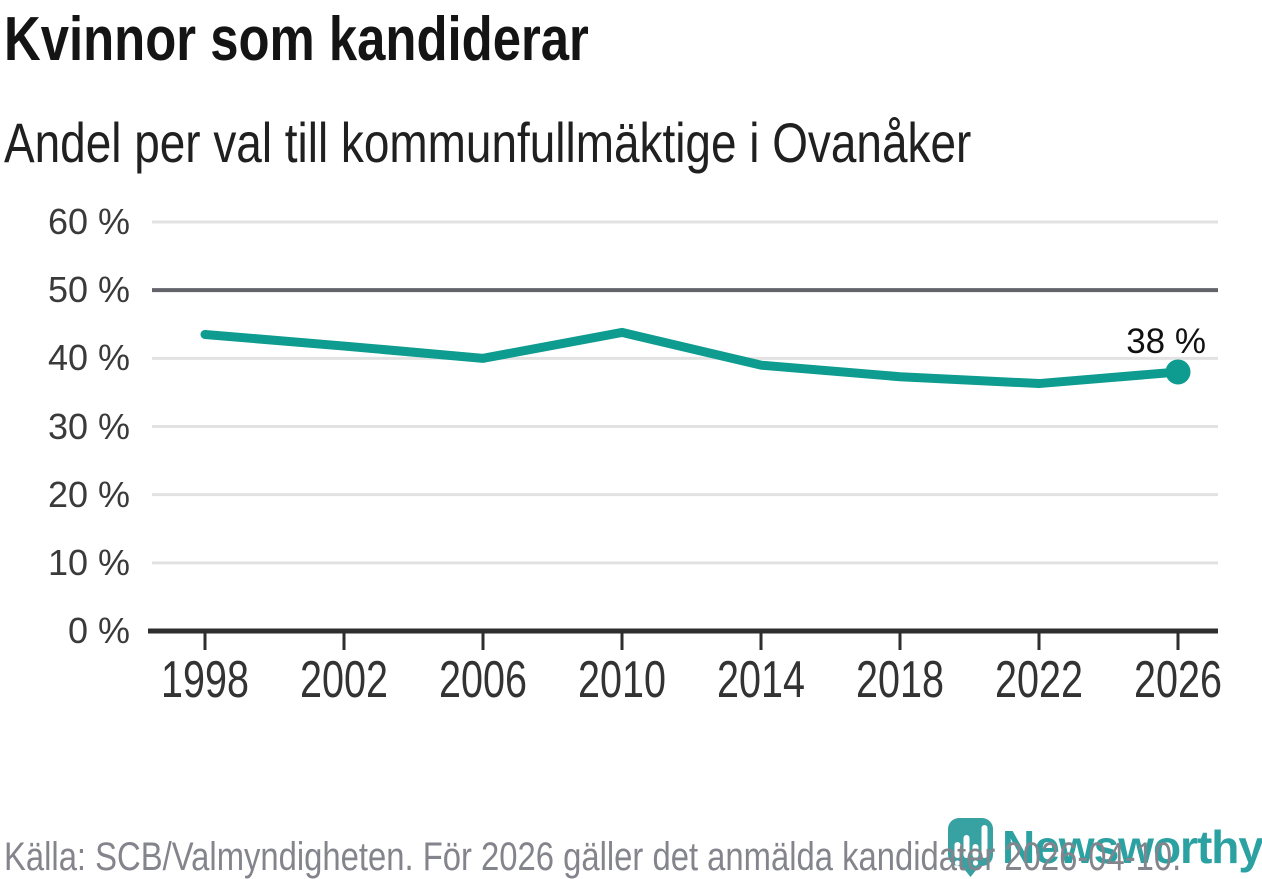  Describe the element at coordinates (1178, 372) in the screenshot. I see `data-point-marker` at that location.